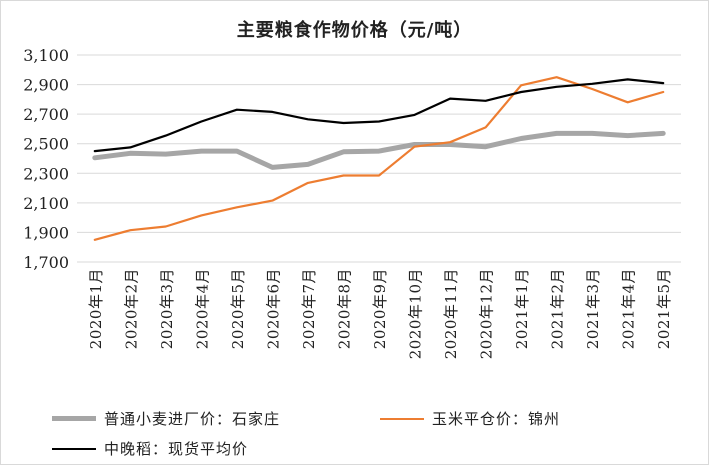  Describe the element at coordinates (273, 308) in the screenshot. I see `x-tick-label: 2020年6月` at that location.